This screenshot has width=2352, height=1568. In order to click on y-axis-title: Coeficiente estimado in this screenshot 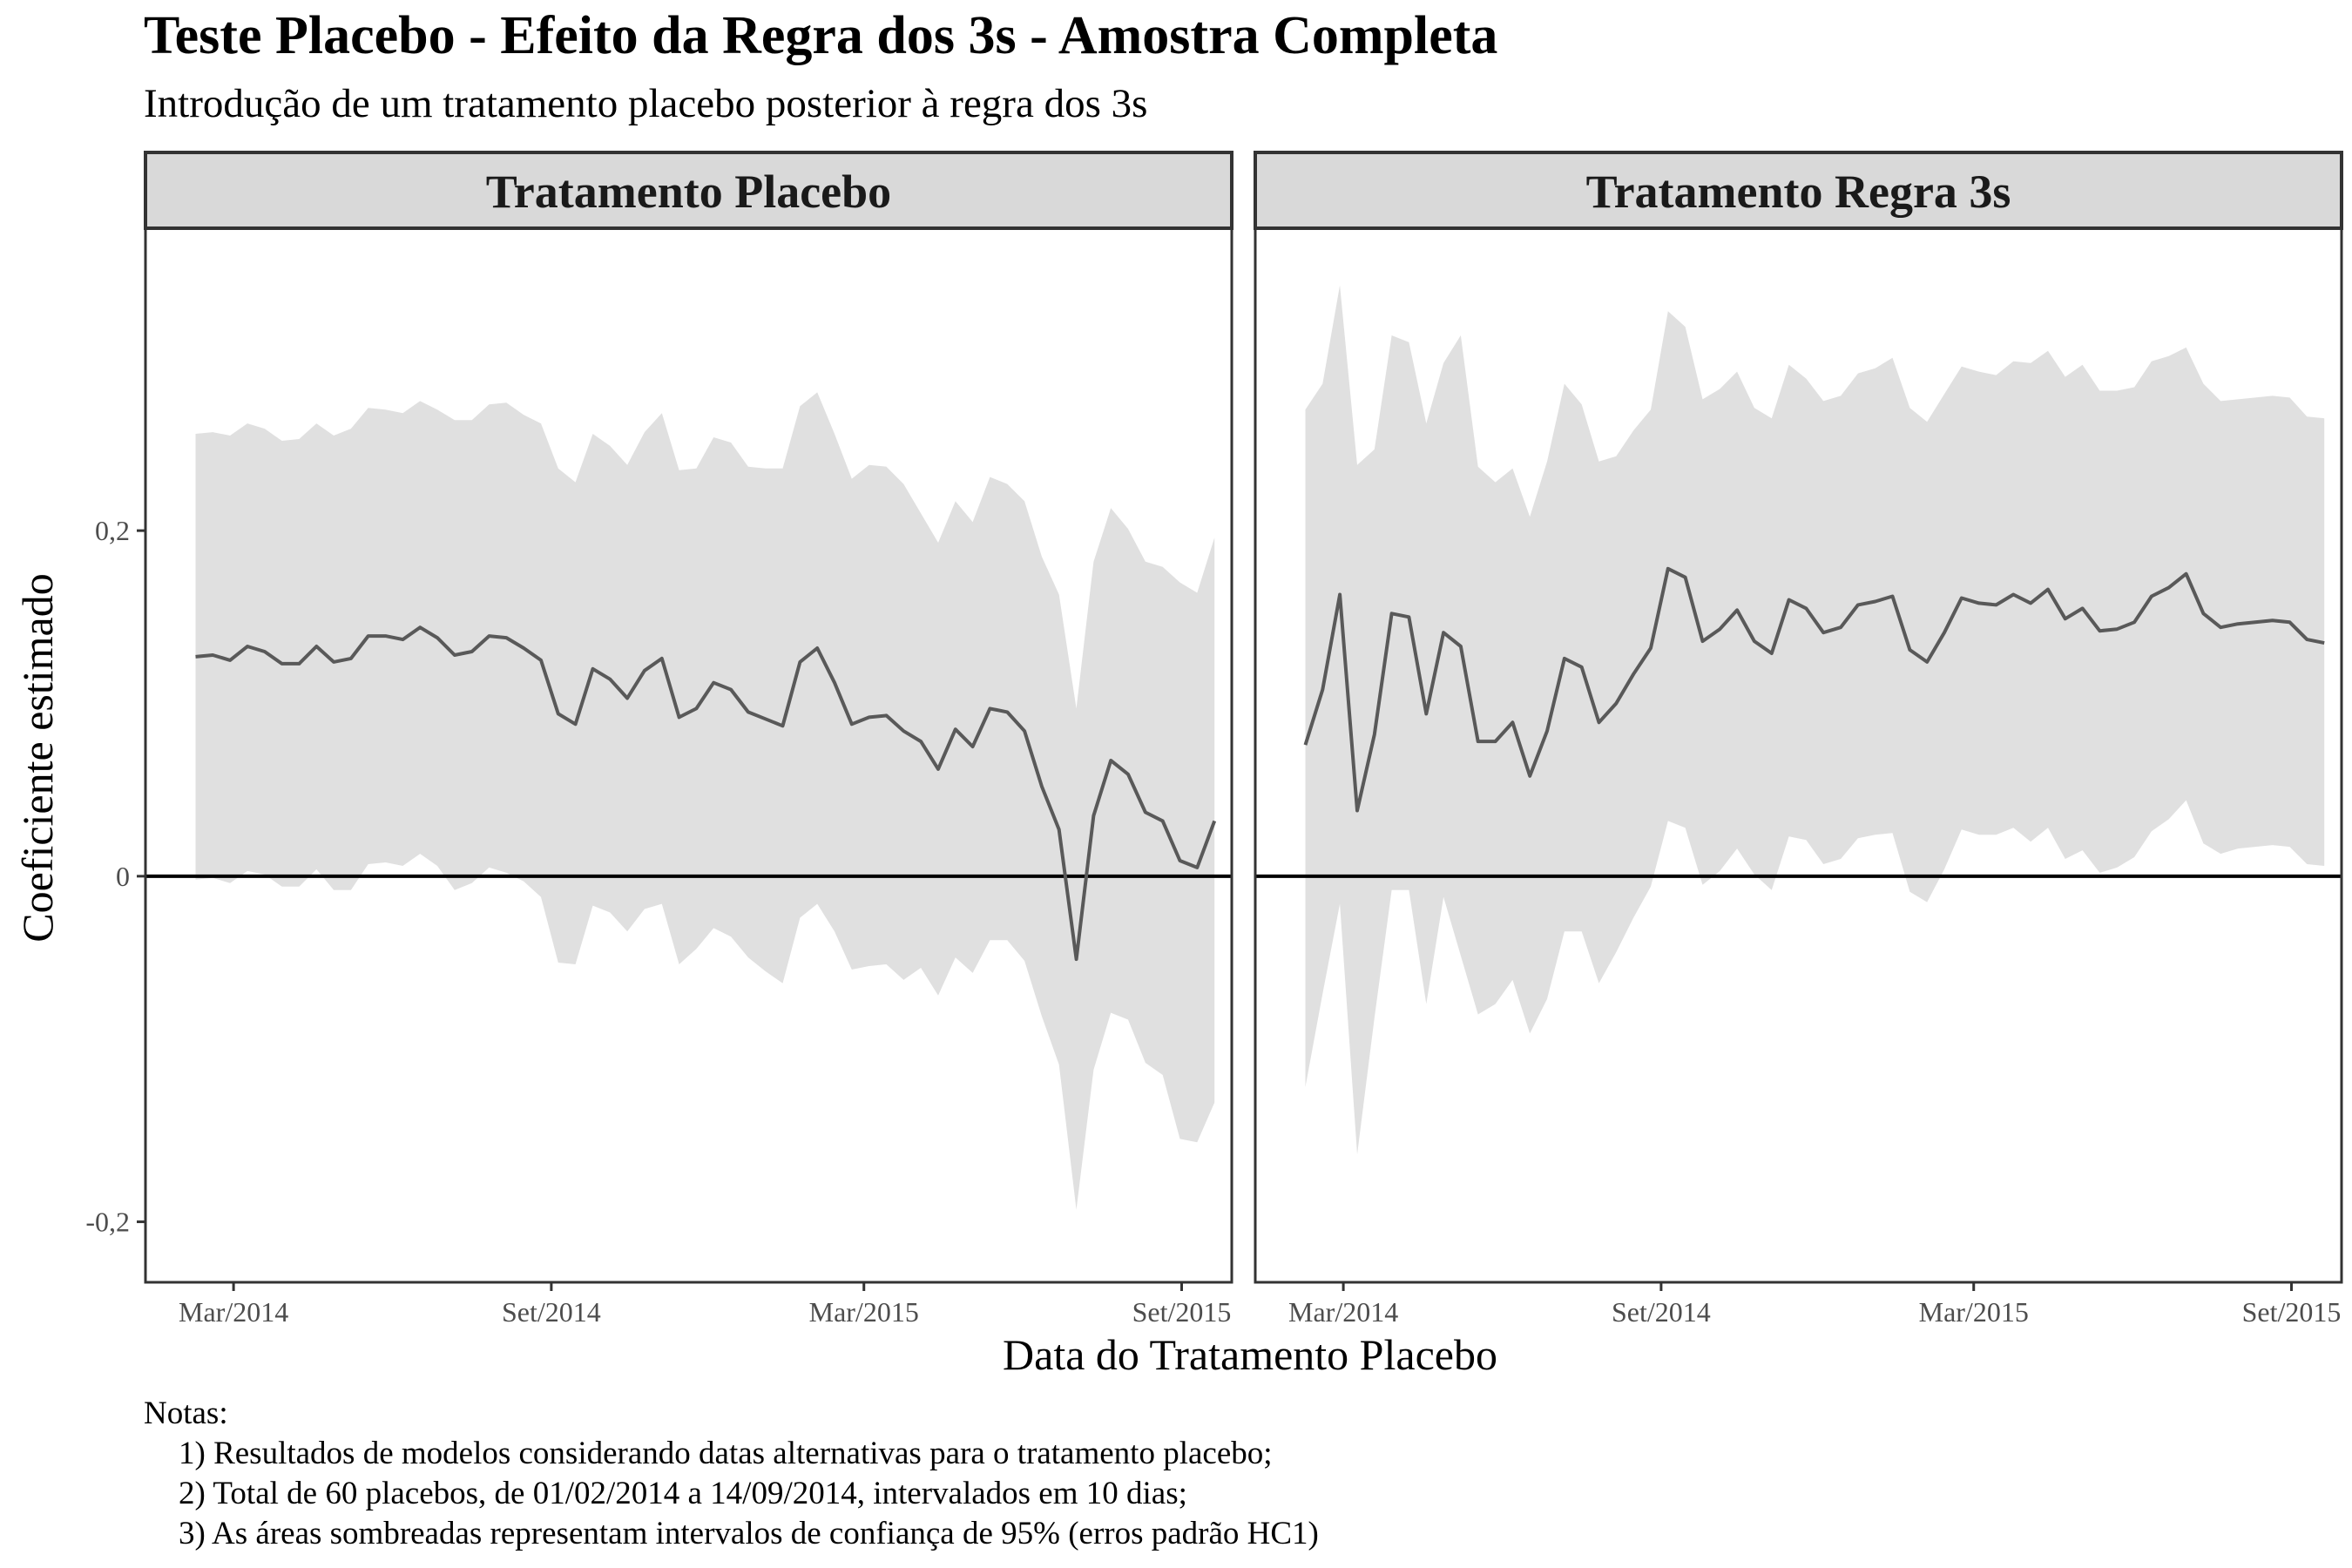, I will do `click(37, 757)`.